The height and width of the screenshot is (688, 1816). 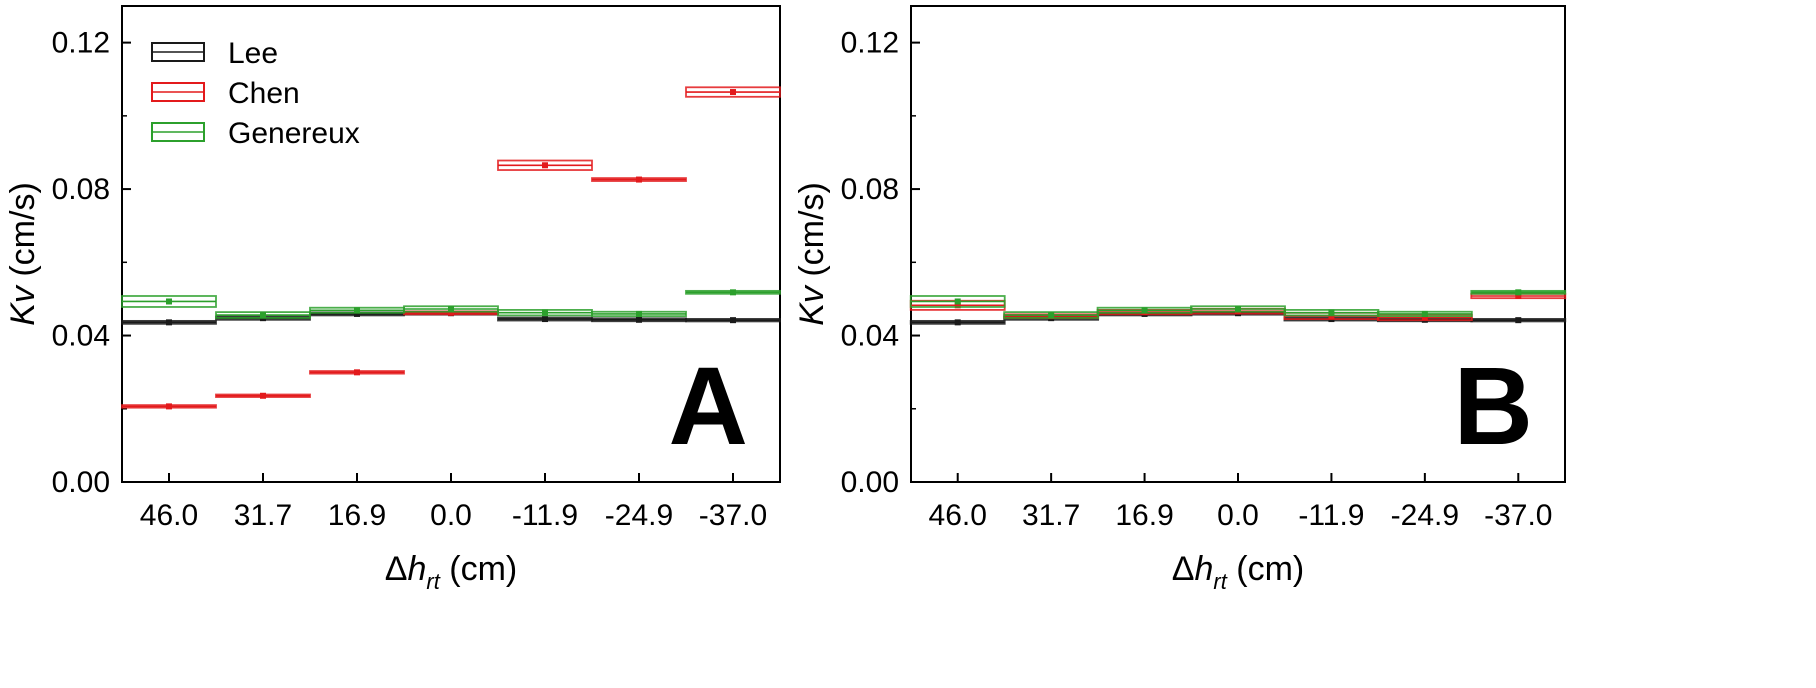 I want to click on legend-label: Chen, so click(x=264, y=93).